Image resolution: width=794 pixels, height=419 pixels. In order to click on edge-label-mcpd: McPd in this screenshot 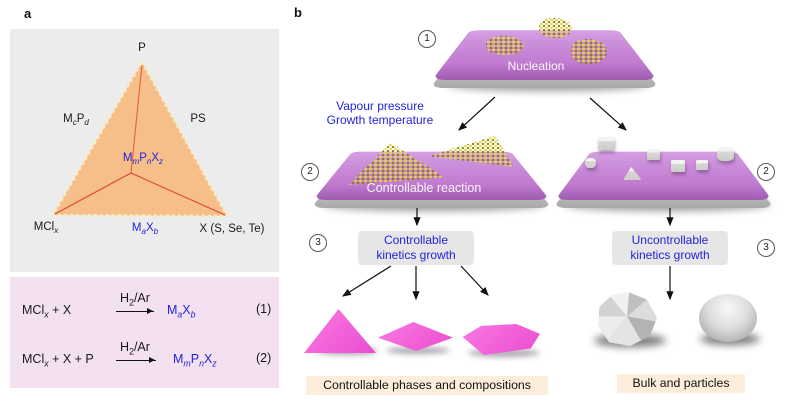, I will do `click(76, 120)`.